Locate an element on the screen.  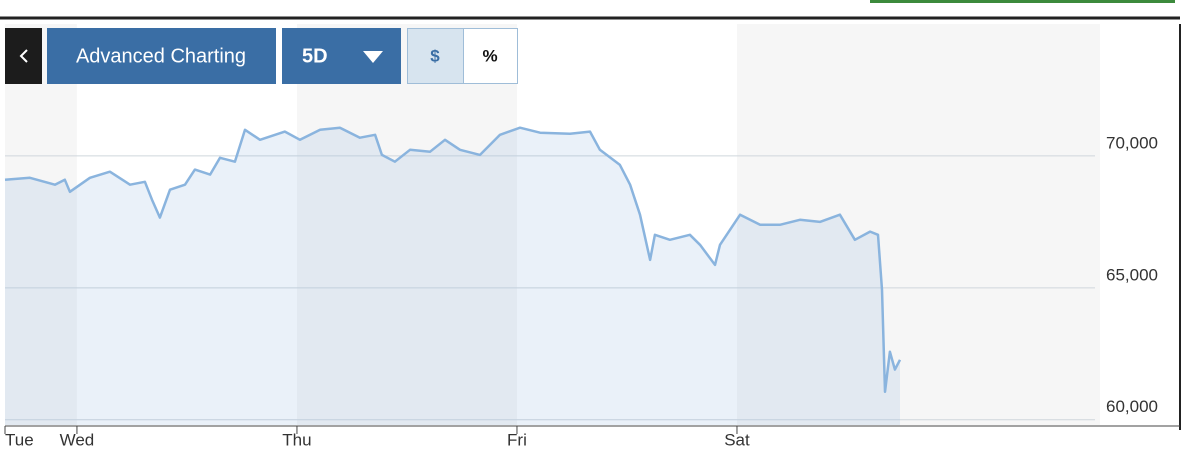
currency-label: $ is located at coordinates (435, 55).